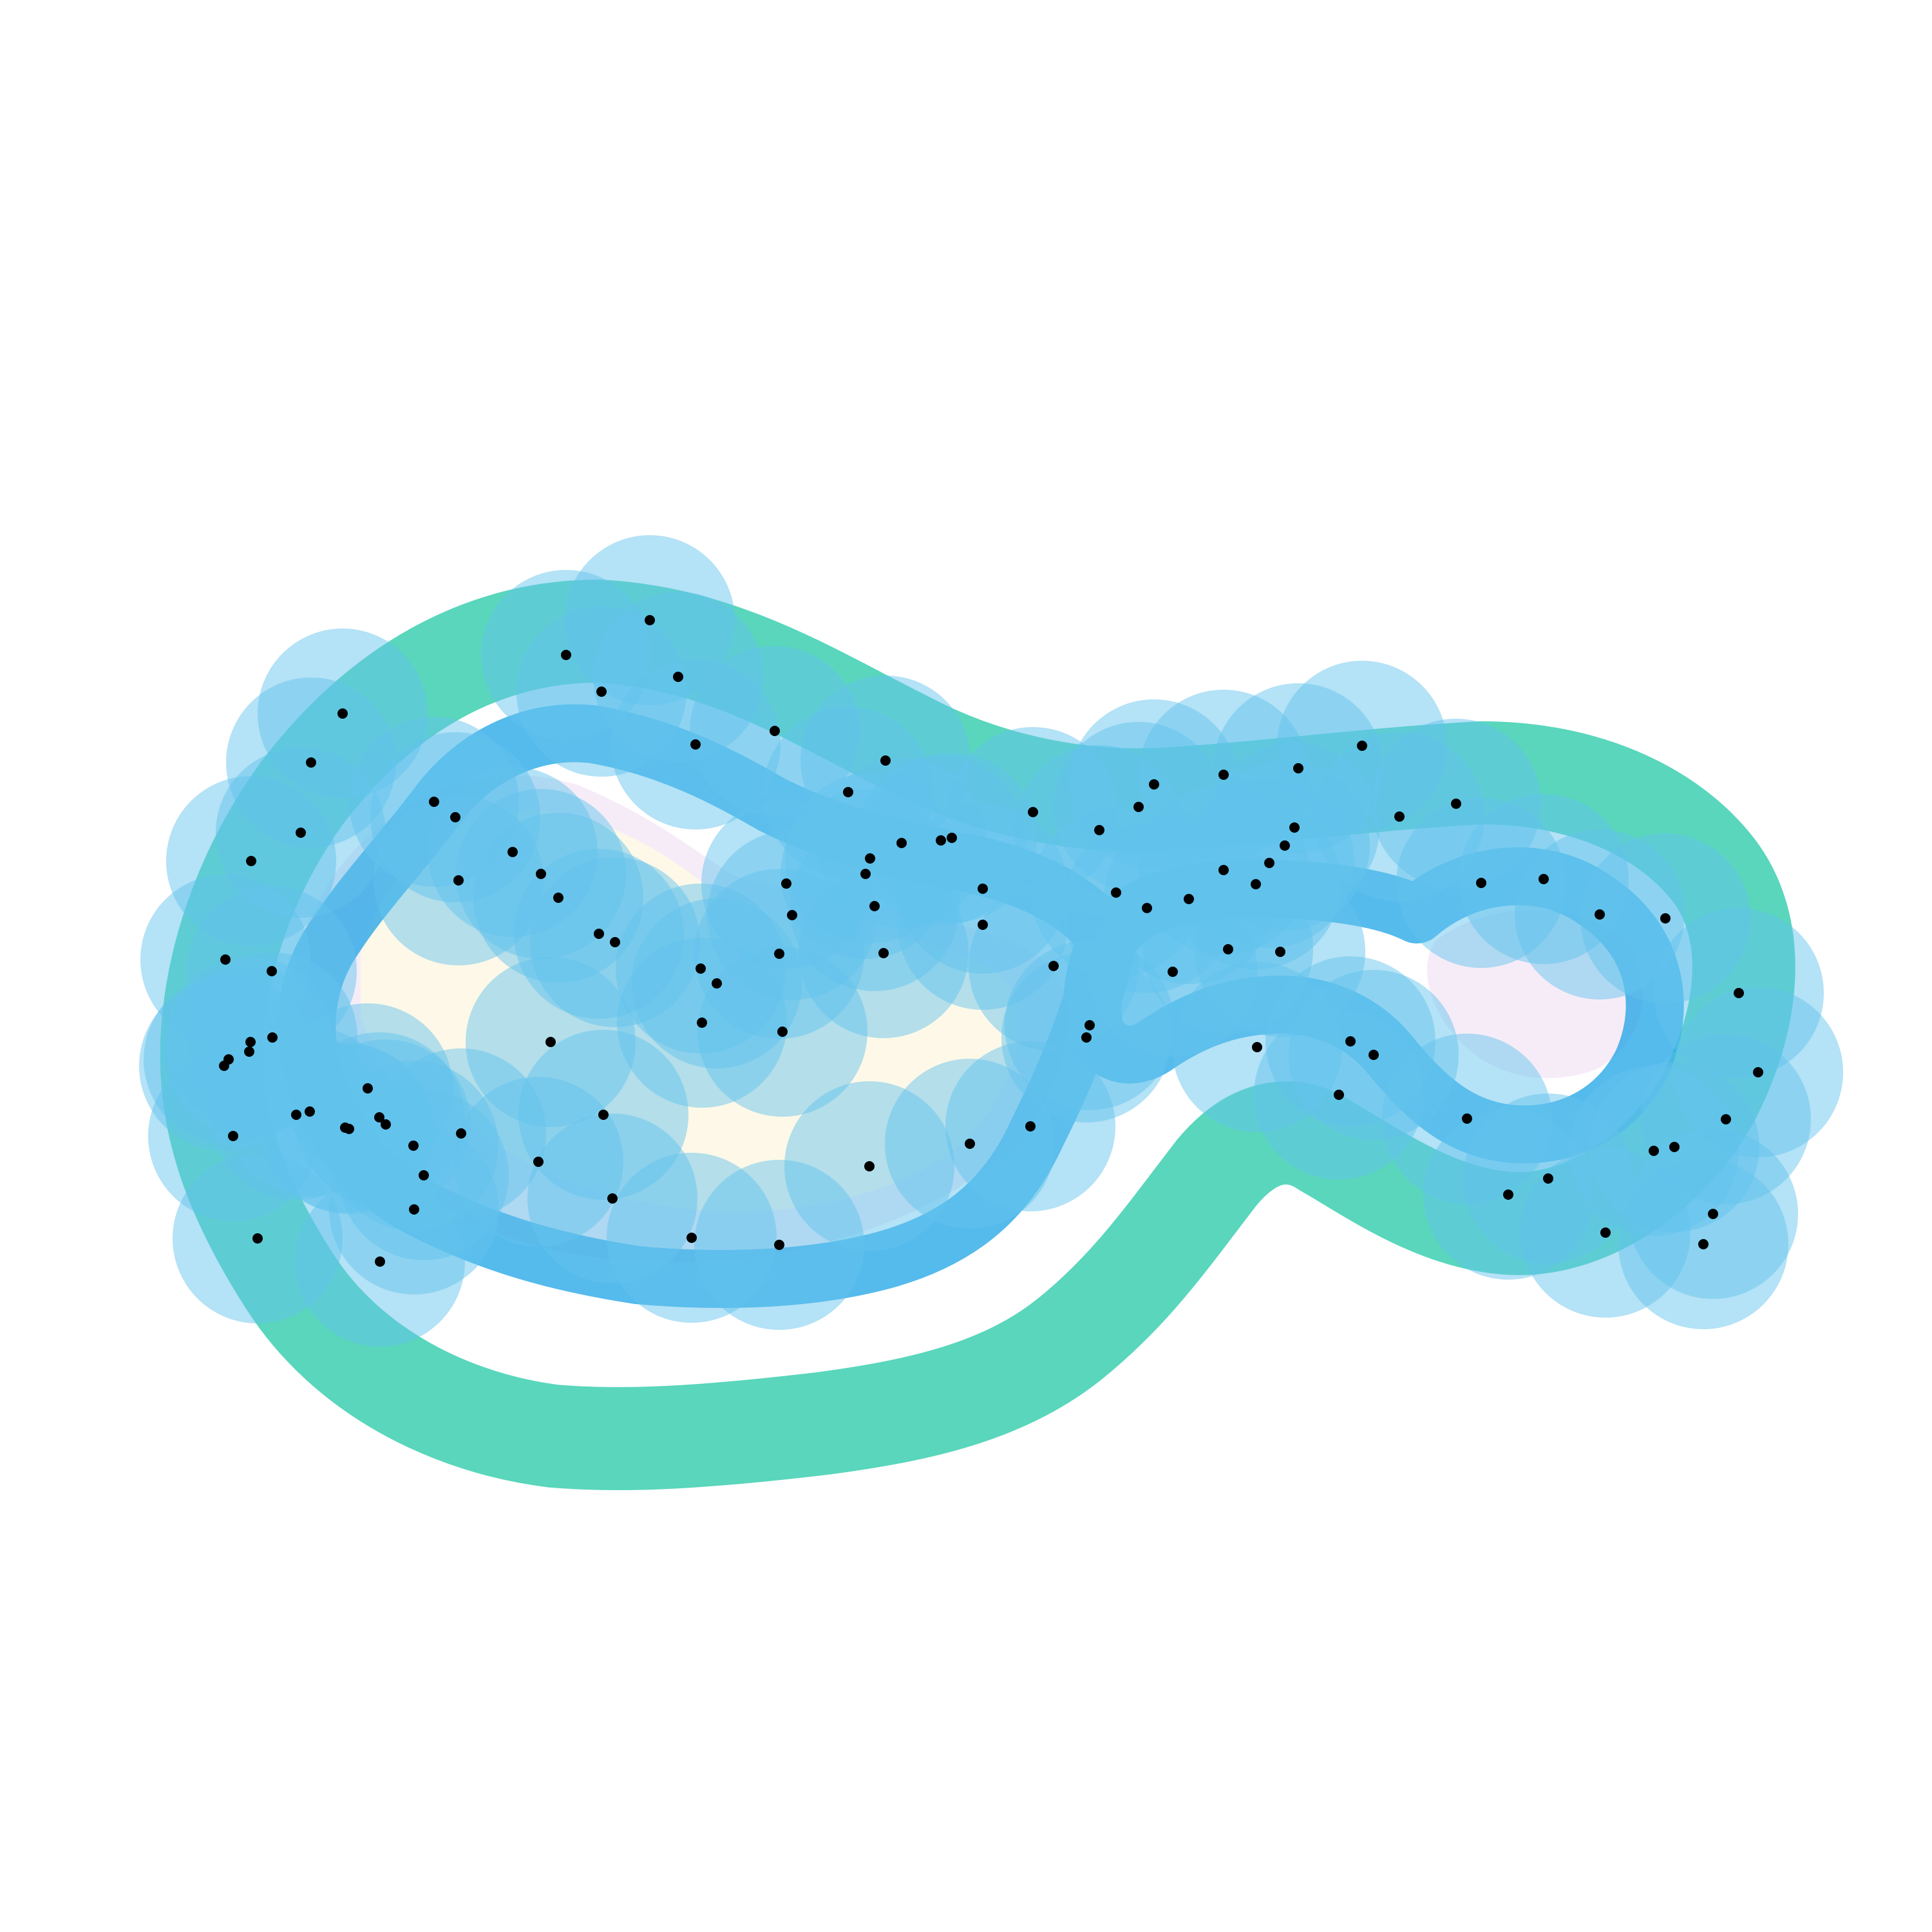  I want to click on inner-core, so click(690, 1011).